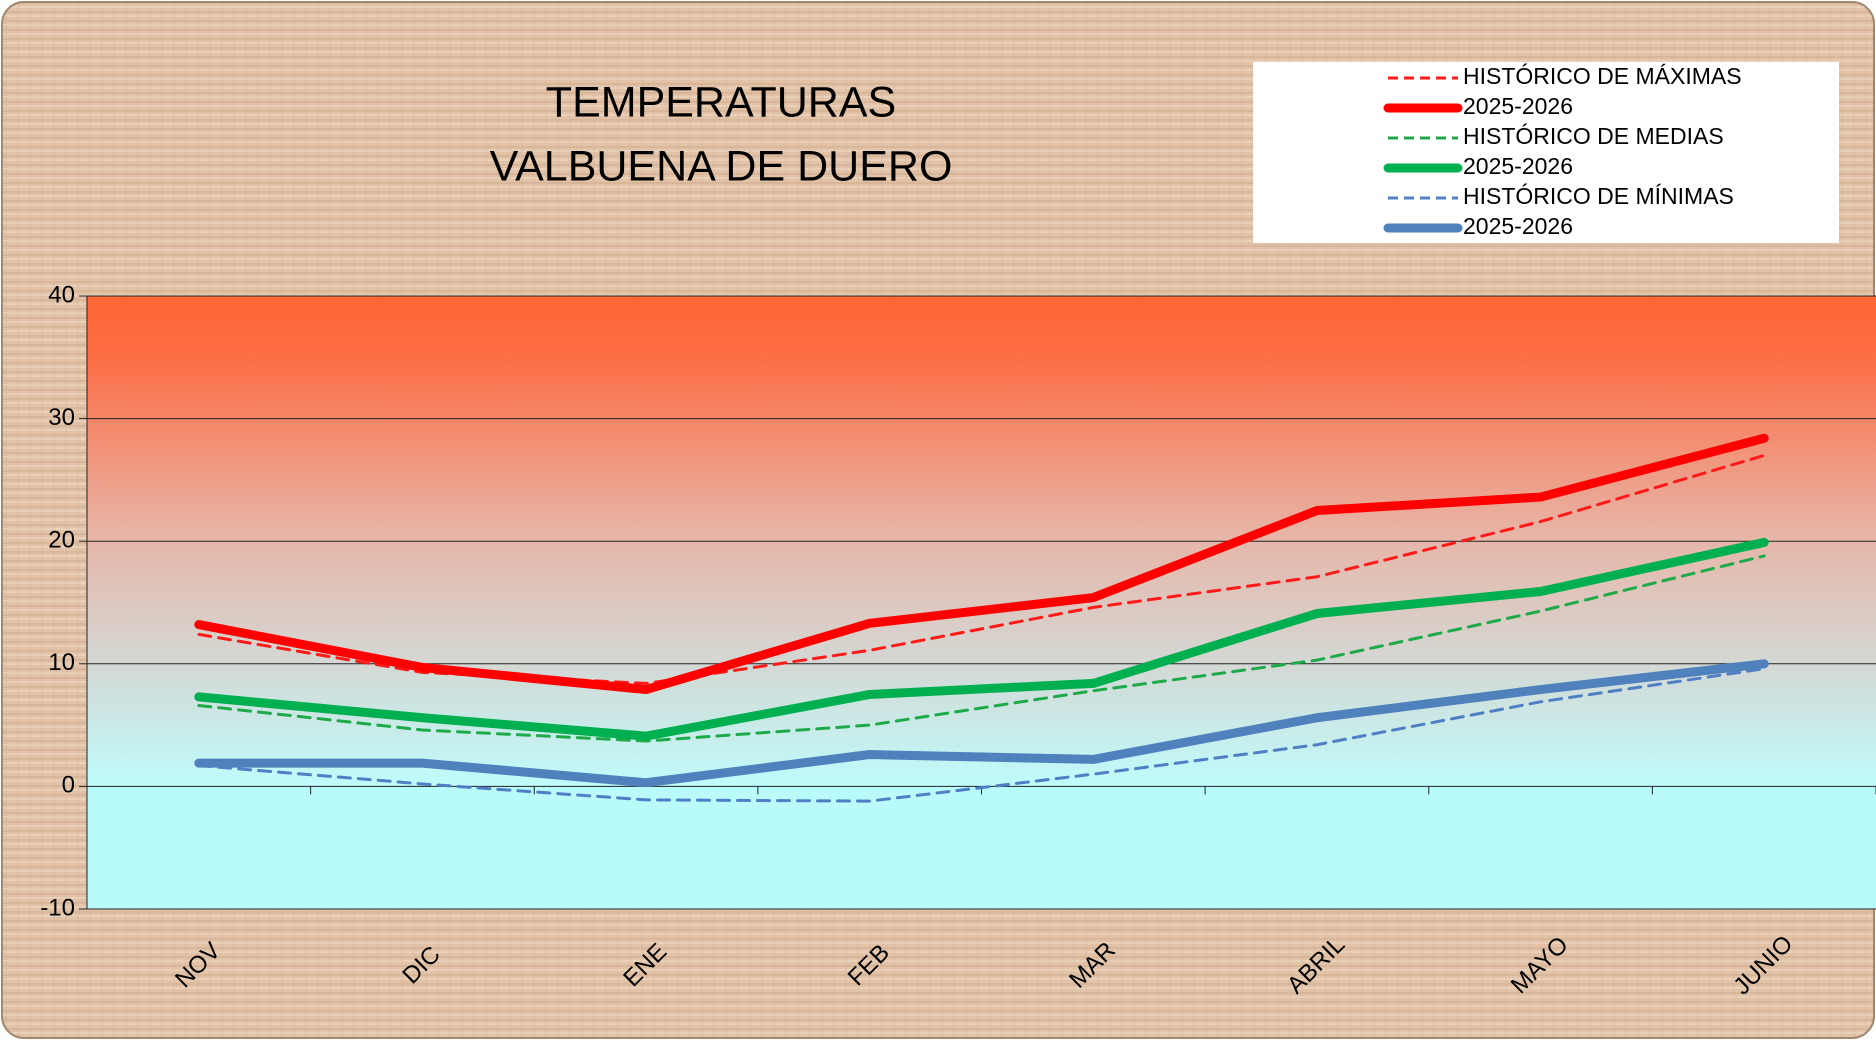 The width and height of the screenshot is (1876, 1040). What do you see at coordinates (1546, 152) in the screenshot?
I see `legend-box` at bounding box center [1546, 152].